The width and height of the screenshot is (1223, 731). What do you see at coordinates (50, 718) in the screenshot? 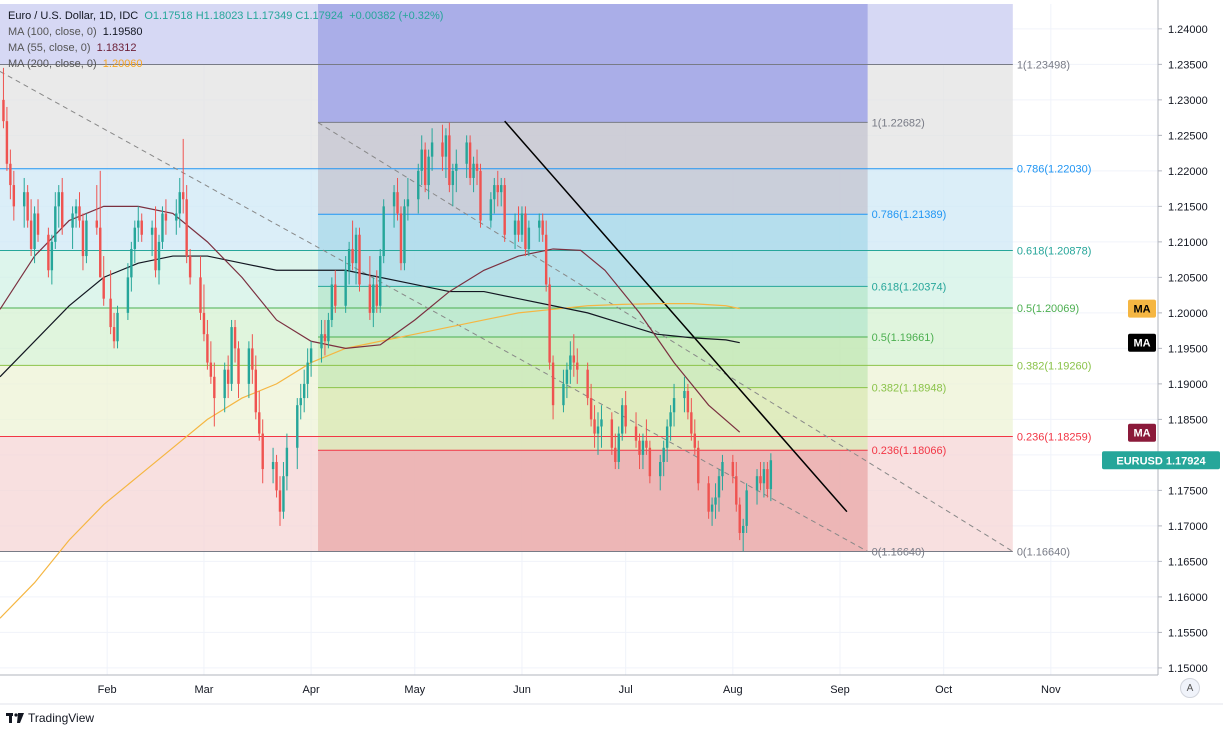
I see `brand: TradingView` at bounding box center [50, 718].